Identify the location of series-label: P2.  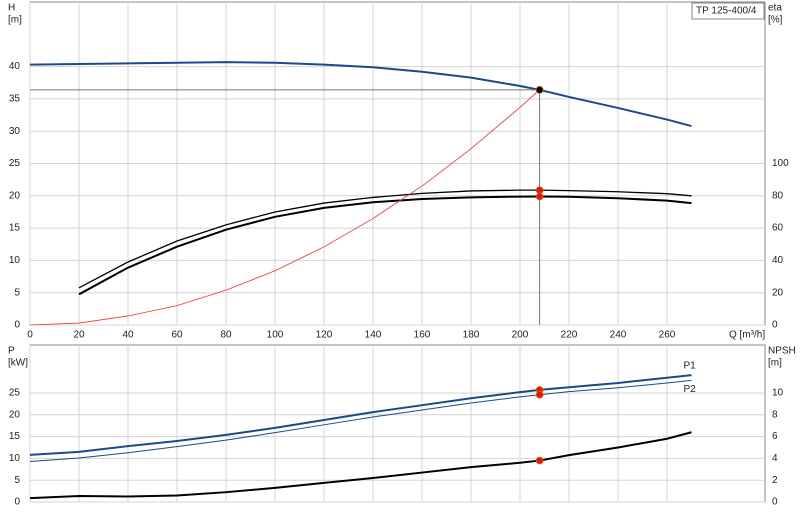
(690, 389).